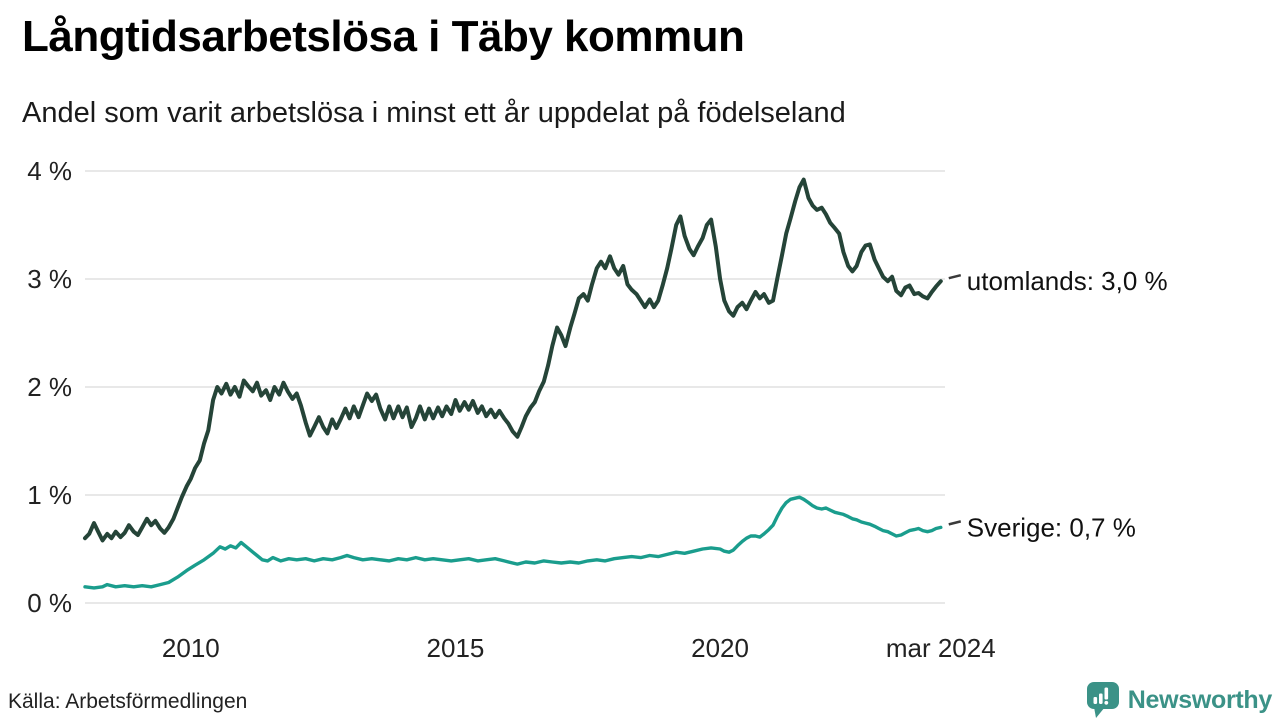 Image resolution: width=1280 pixels, height=720 pixels. I want to click on newsworthy-logo-icon, so click(1102, 700).